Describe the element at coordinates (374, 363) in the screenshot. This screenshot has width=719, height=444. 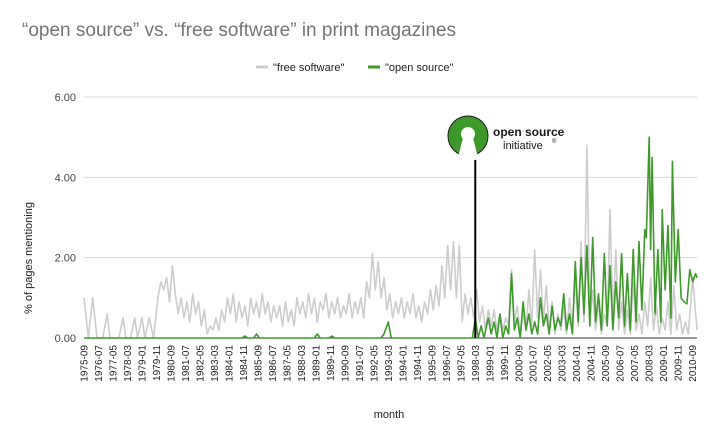
I see `x-tick-label: 1992-05` at that location.